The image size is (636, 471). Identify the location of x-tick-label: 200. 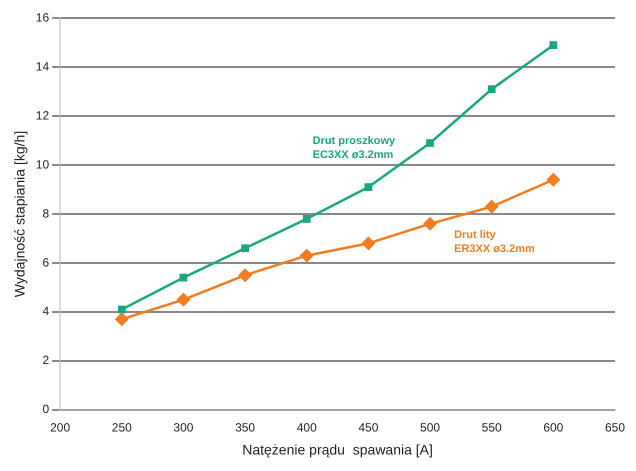
(60, 427).